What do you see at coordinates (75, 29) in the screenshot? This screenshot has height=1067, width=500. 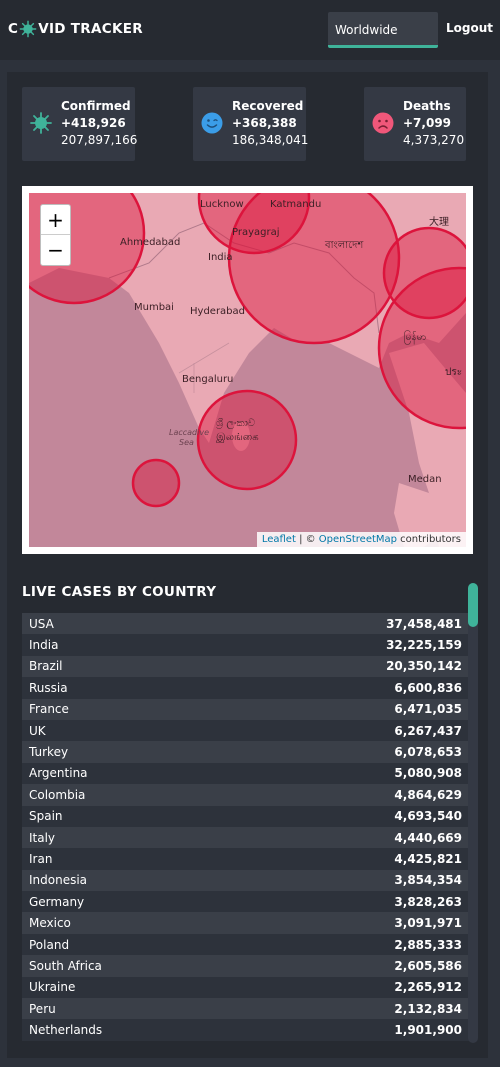 I see `app-logo: C VID TRACKER` at bounding box center [75, 29].